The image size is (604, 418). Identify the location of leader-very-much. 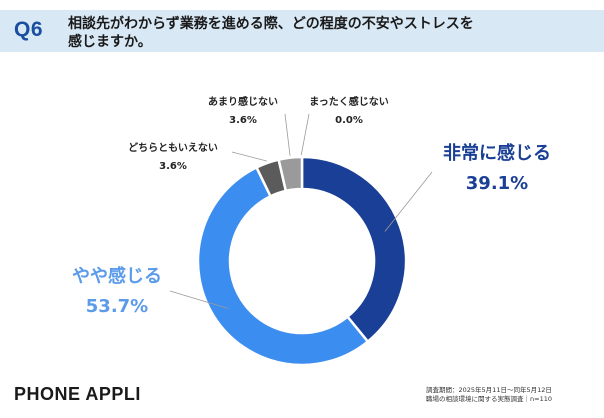
(408, 201).